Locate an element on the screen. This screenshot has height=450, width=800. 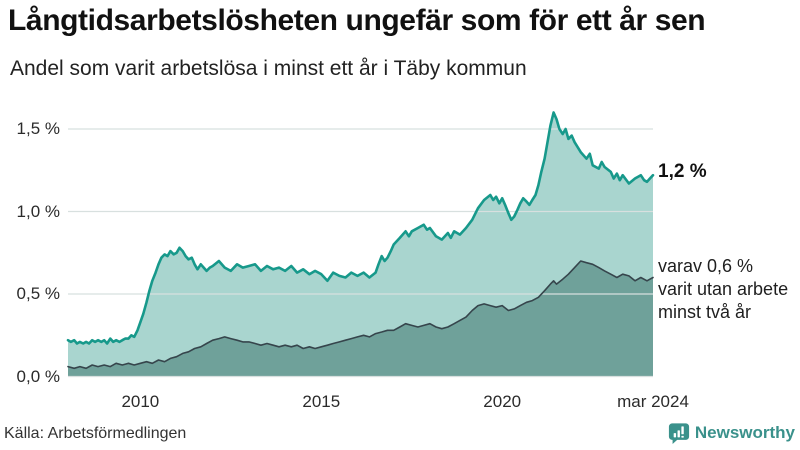
newsworthy-wordmark: Newsworthy is located at coordinates (744, 432).